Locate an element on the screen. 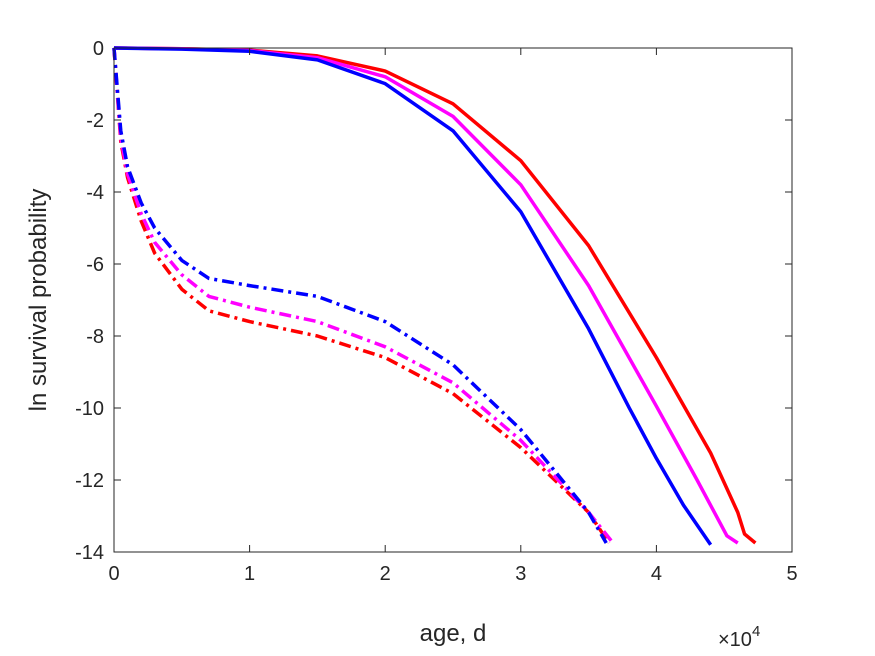 The height and width of the screenshot is (656, 875). x-exponent-base: ×10 is located at coordinates (735, 640).